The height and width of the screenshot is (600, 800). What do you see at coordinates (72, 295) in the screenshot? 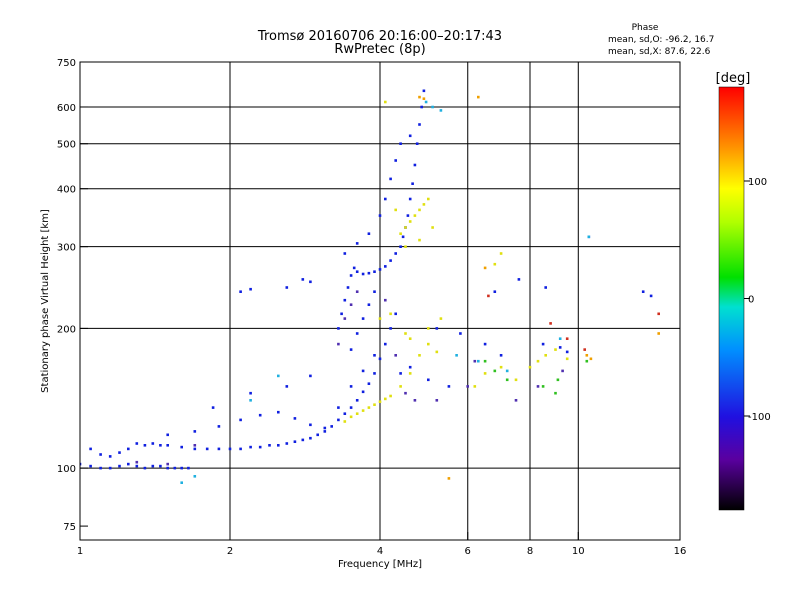
I see `y-axis-ticks: 75 100 200 300 400 500 600 750` at bounding box center [72, 295].